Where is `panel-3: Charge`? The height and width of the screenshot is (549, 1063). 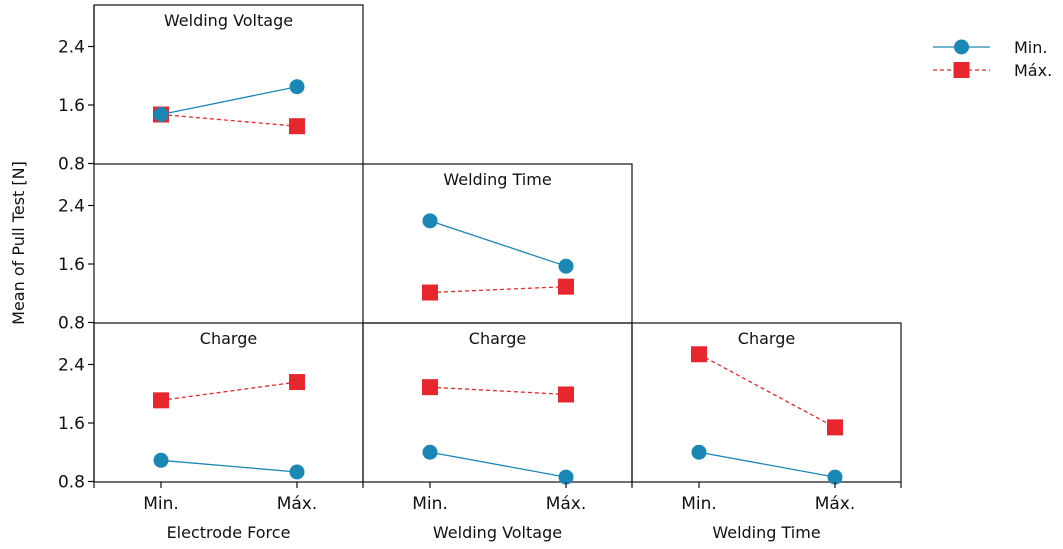 panel-3: Charge is located at coordinates (228, 402).